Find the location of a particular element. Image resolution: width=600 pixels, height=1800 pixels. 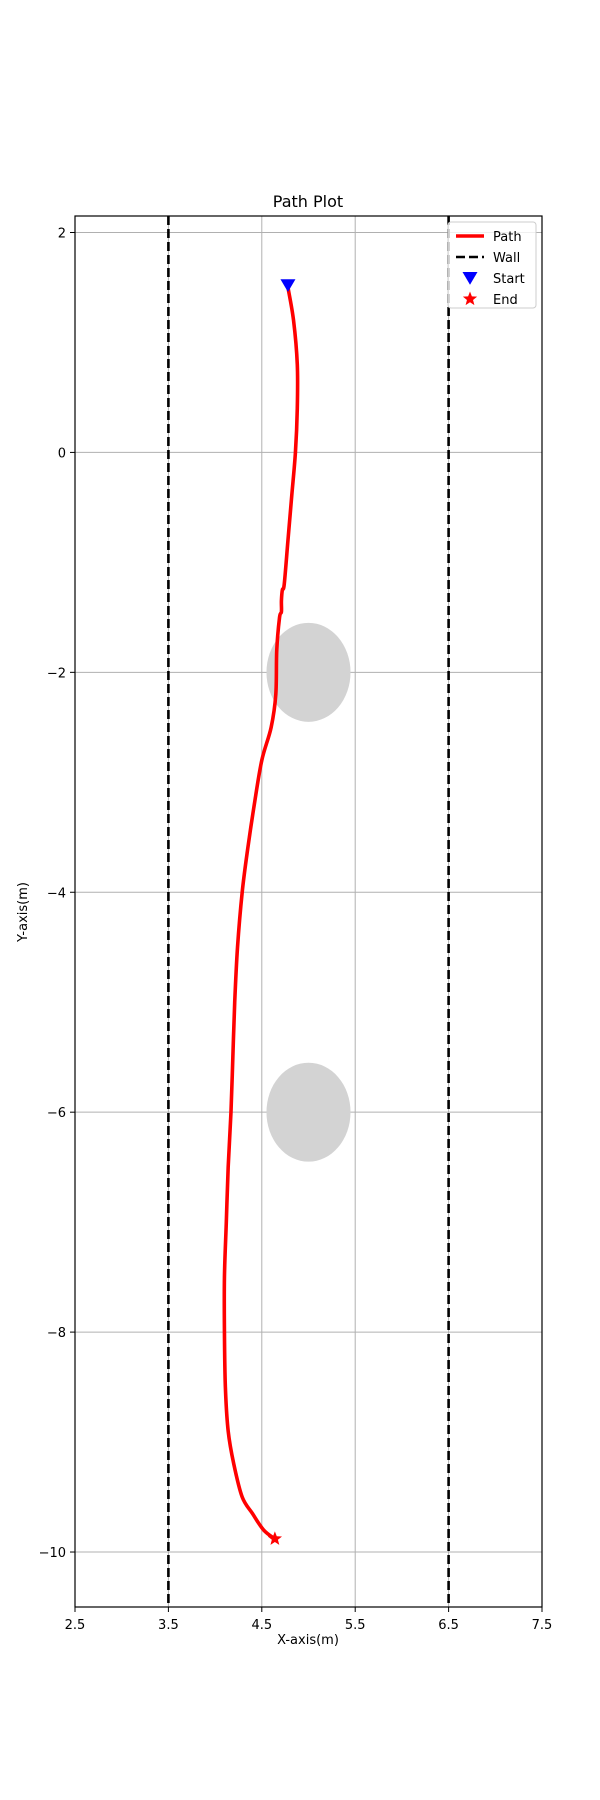

x-tick-label: 6.5 is located at coordinates (448, 1625).